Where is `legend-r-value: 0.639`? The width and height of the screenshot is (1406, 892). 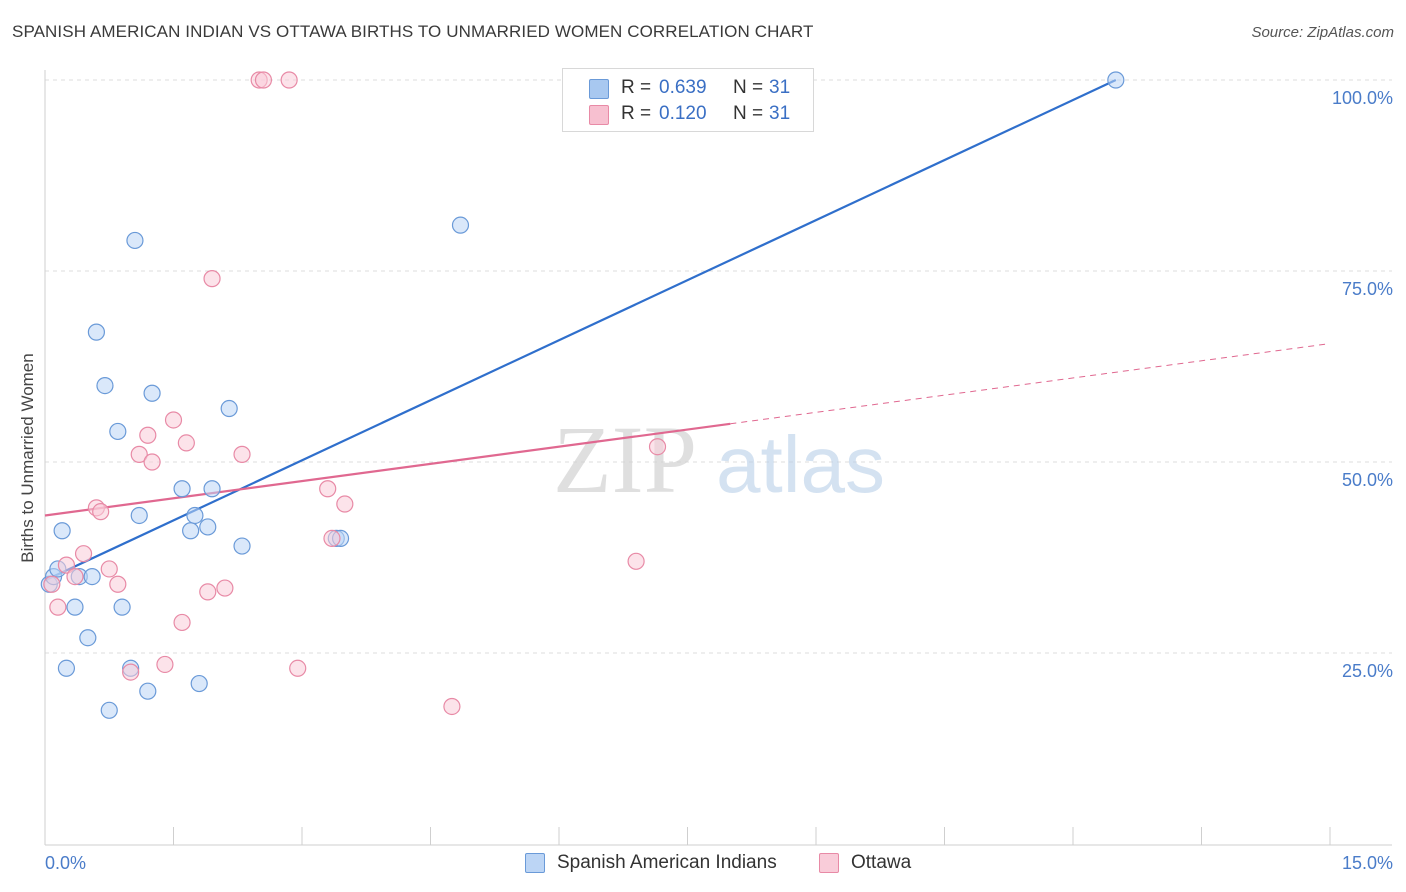
legend-r-value: 0.639 is located at coordinates (683, 87).